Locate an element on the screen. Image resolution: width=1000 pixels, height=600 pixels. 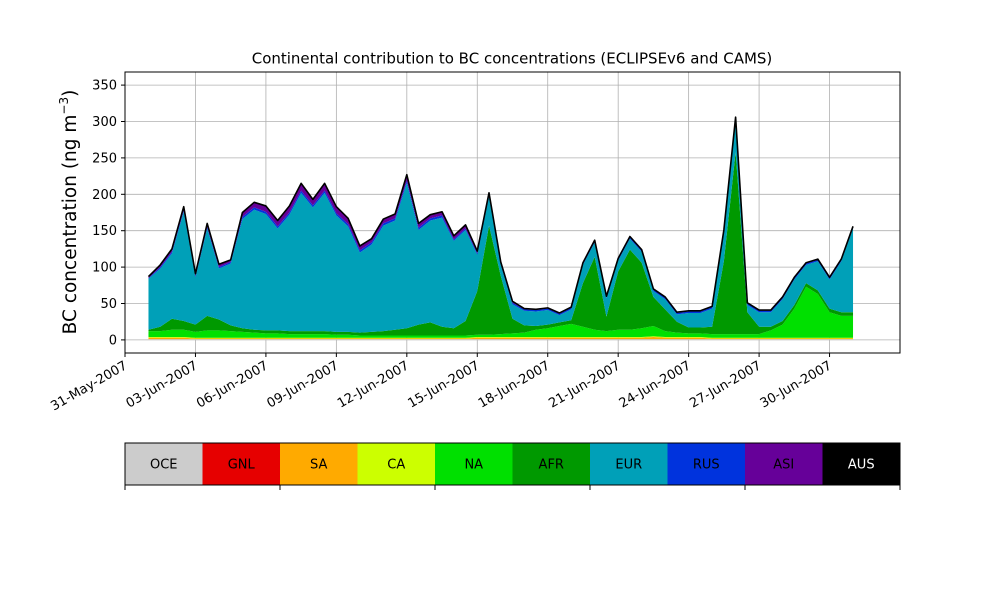
legend-label-rus: RUS is located at coordinates (706, 465).